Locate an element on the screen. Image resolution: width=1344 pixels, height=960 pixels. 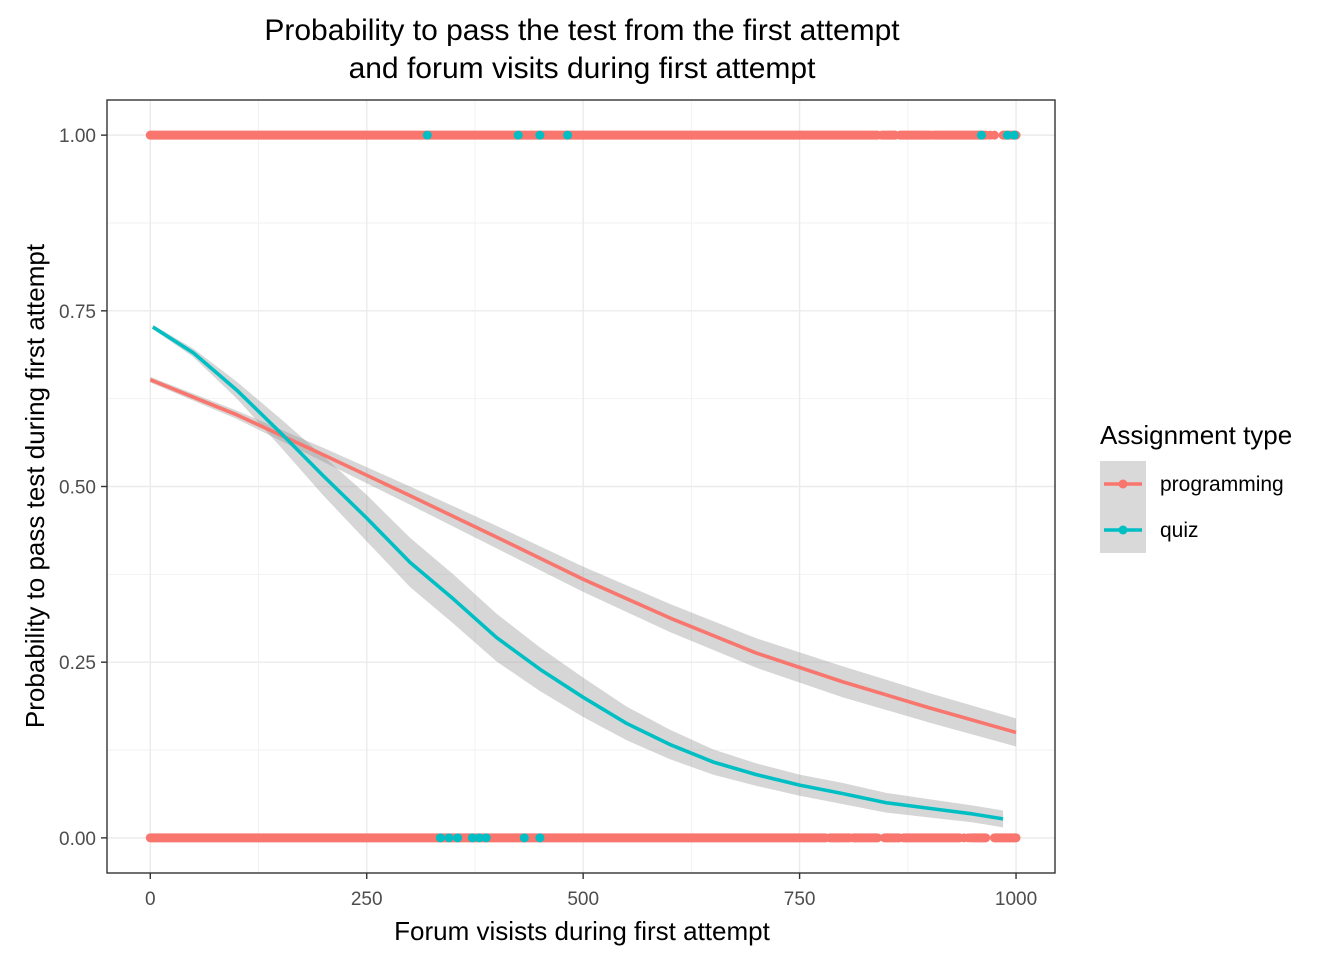
legend-label: quiz is located at coordinates (1179, 530).